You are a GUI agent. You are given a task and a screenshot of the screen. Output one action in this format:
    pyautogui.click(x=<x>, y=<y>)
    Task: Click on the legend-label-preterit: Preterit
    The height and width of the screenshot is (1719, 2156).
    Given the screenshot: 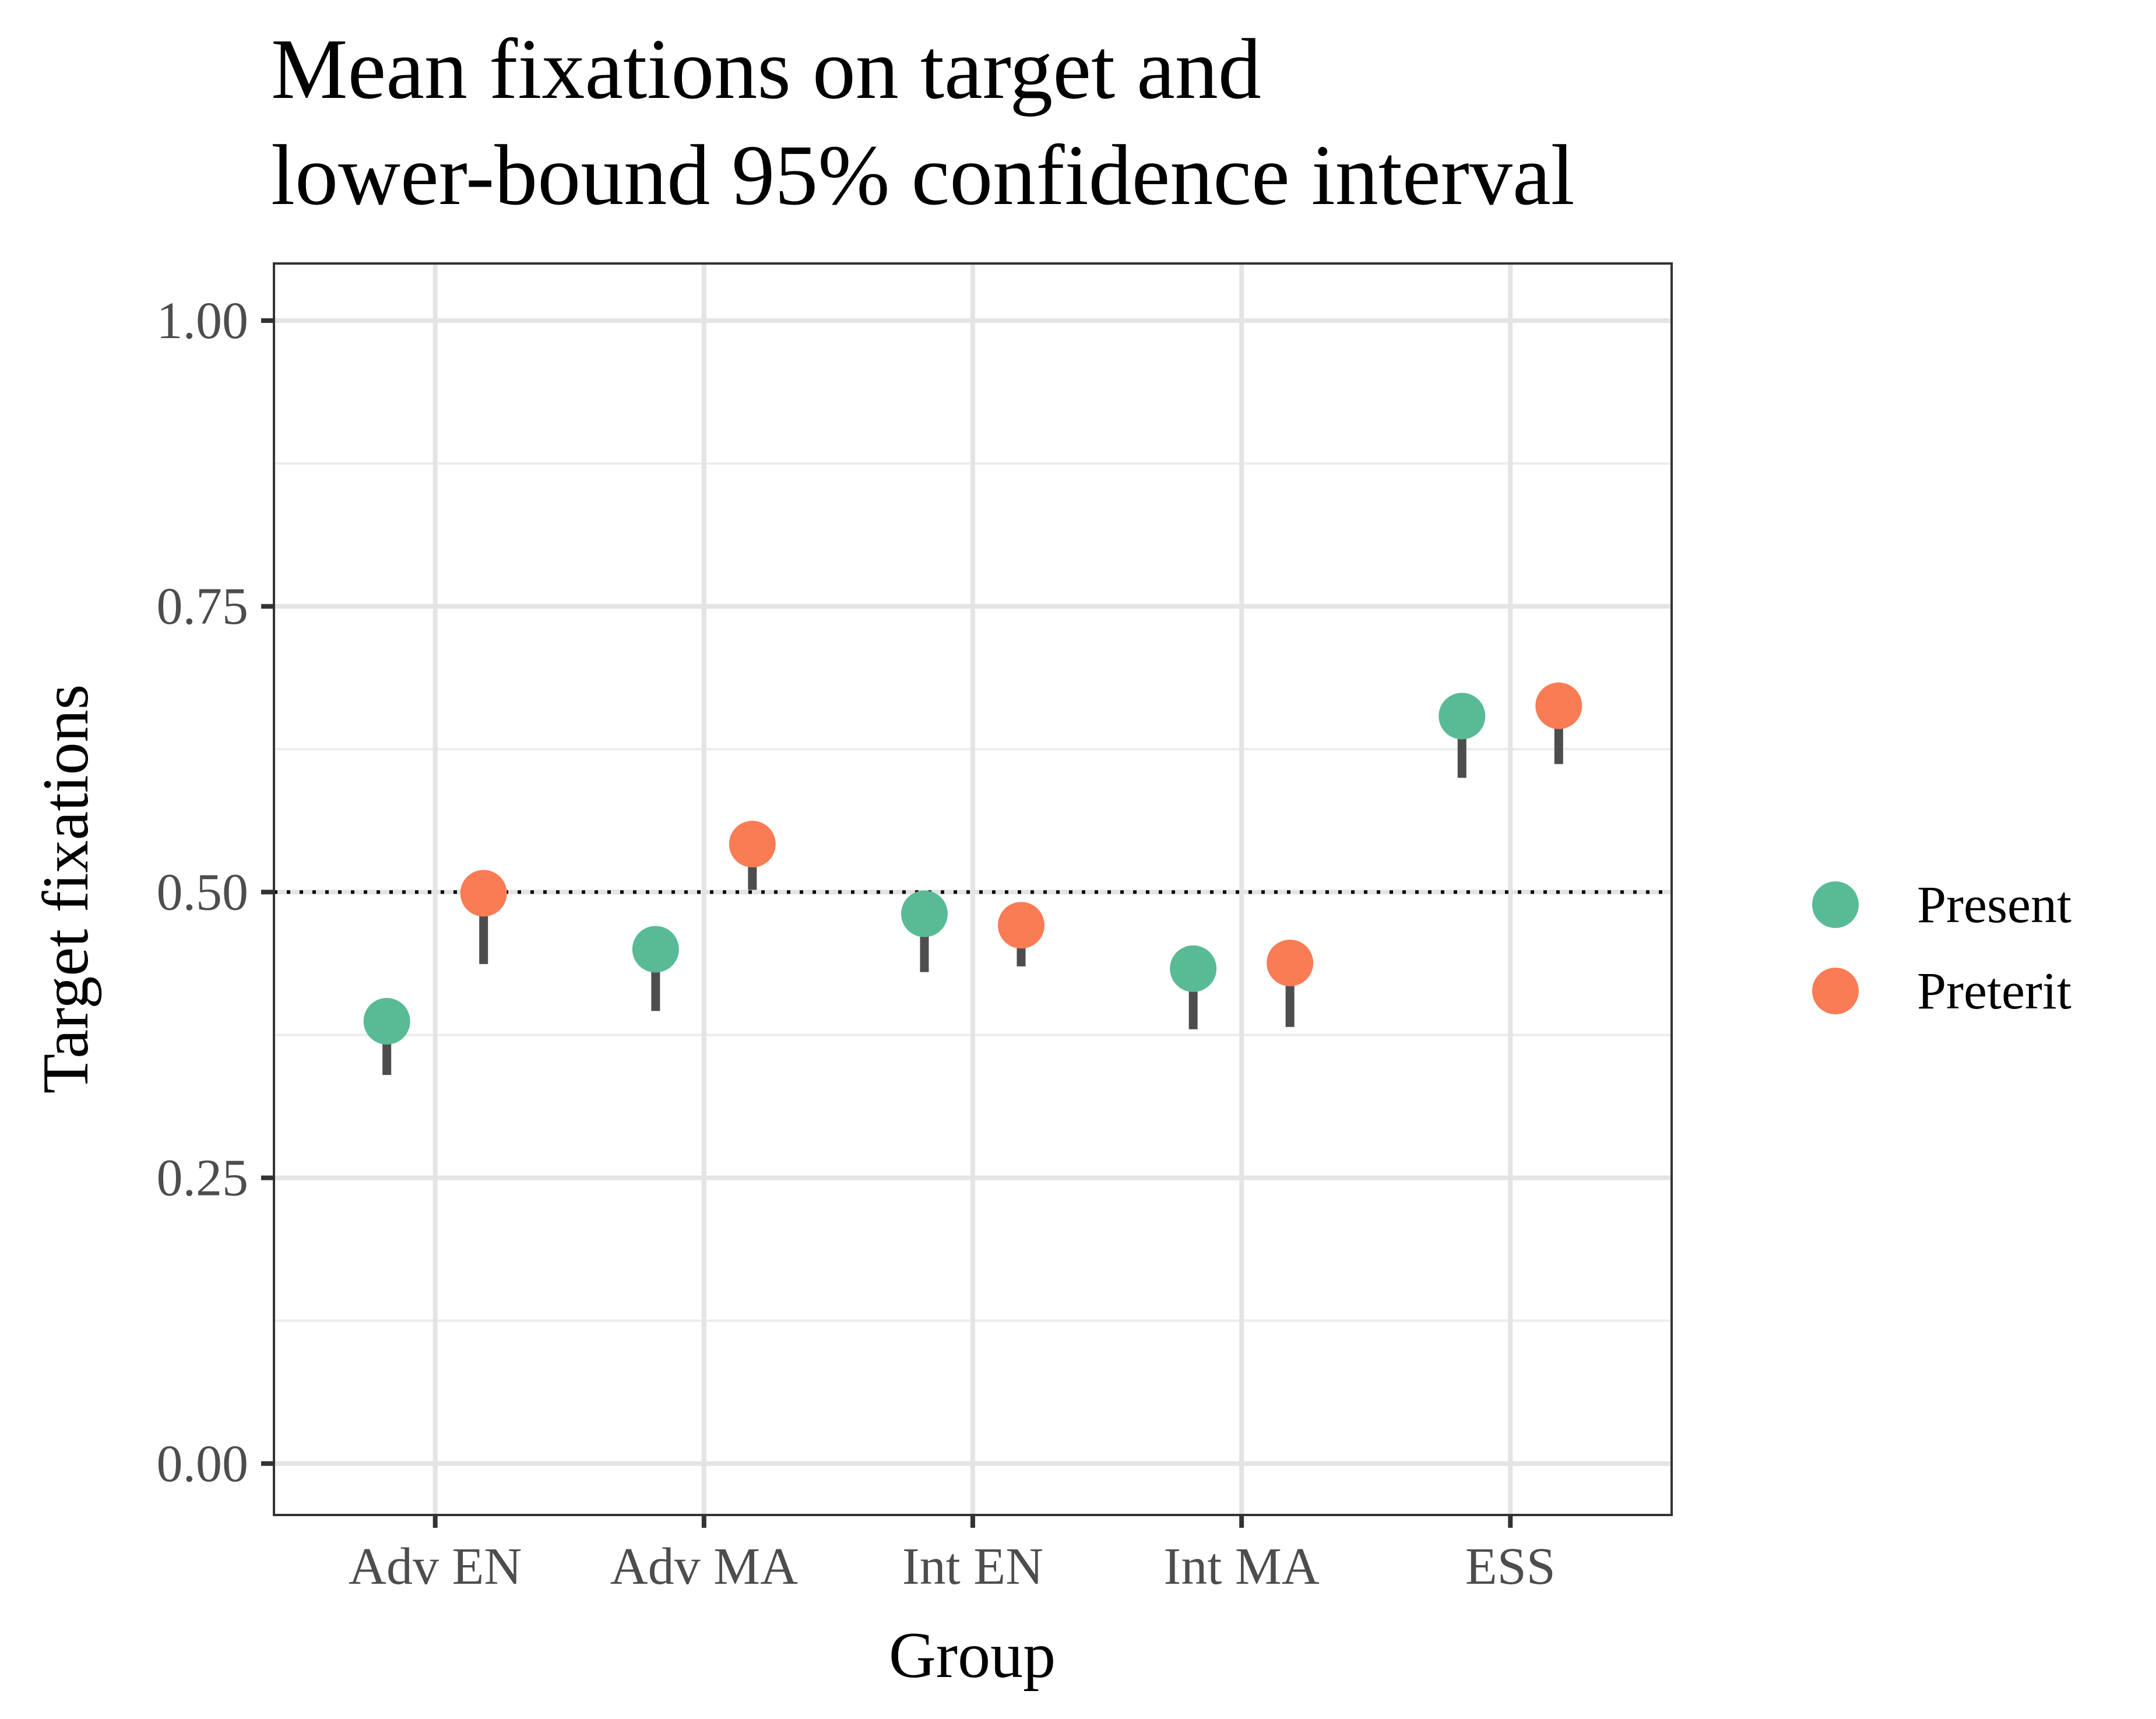 What is the action you would take?
    pyautogui.click(x=1994, y=991)
    